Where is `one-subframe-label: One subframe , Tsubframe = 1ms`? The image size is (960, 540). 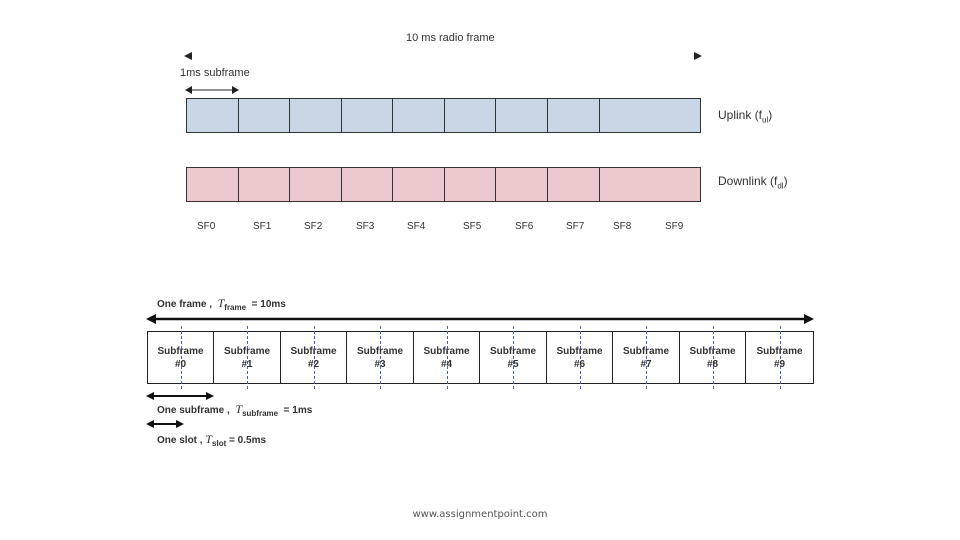
one-subframe-label: One subframe , Tsubframe = 1ms is located at coordinates (235, 410).